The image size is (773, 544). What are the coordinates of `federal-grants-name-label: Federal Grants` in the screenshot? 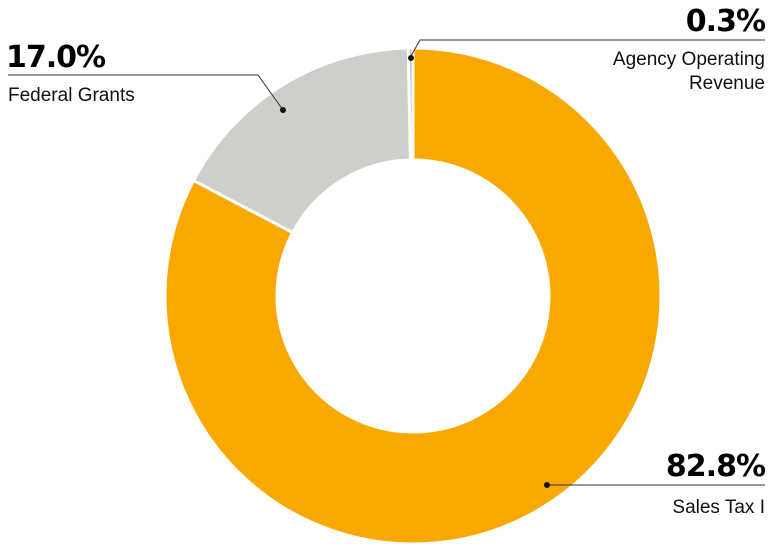 It's located at (71, 95).